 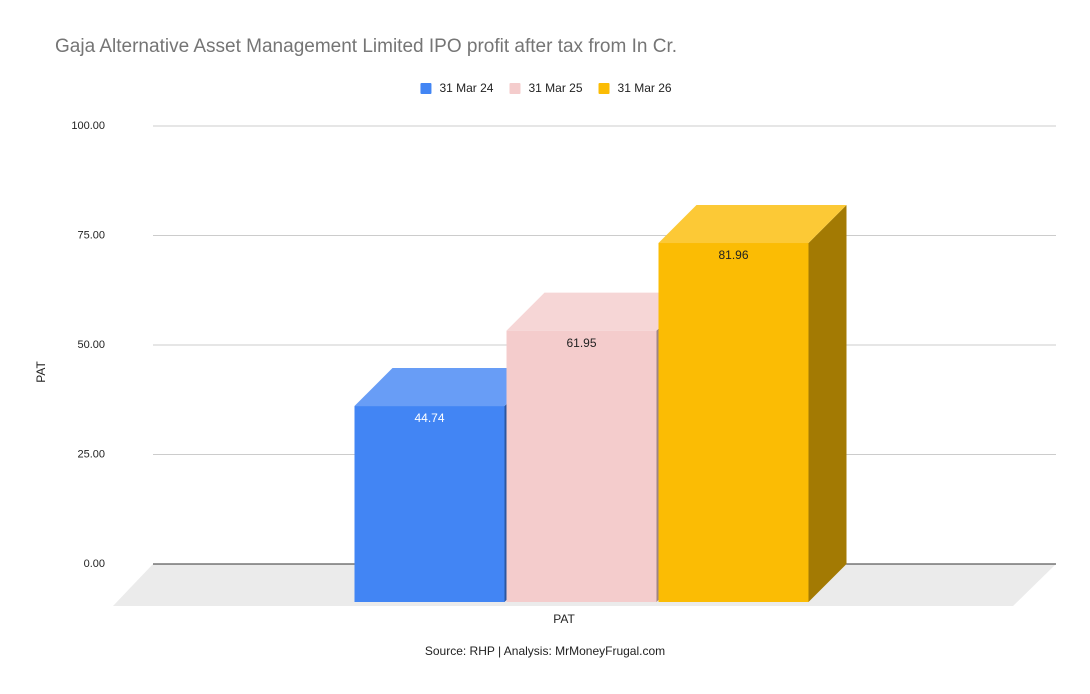 What do you see at coordinates (581, 343) in the screenshot?
I see `data-label: 61.95` at bounding box center [581, 343].